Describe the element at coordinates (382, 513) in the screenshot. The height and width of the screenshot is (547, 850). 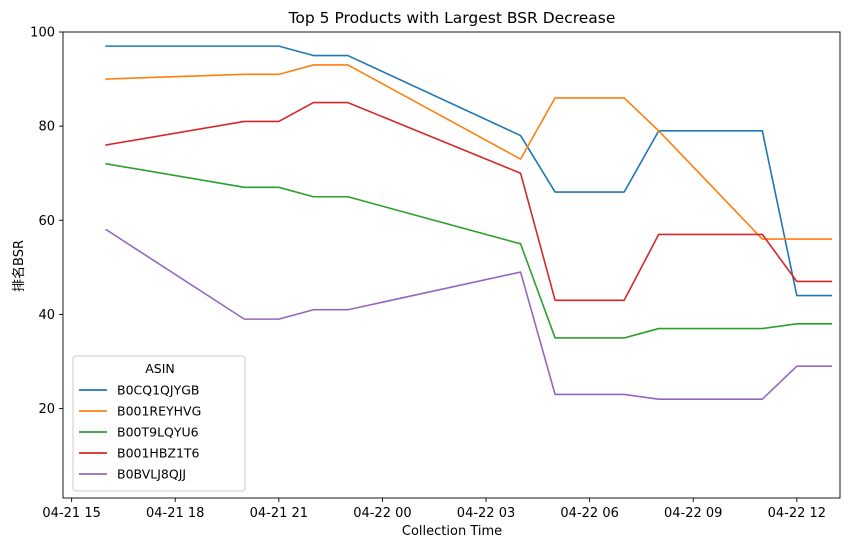
I see `x-tick-label: 04-22 00` at that location.